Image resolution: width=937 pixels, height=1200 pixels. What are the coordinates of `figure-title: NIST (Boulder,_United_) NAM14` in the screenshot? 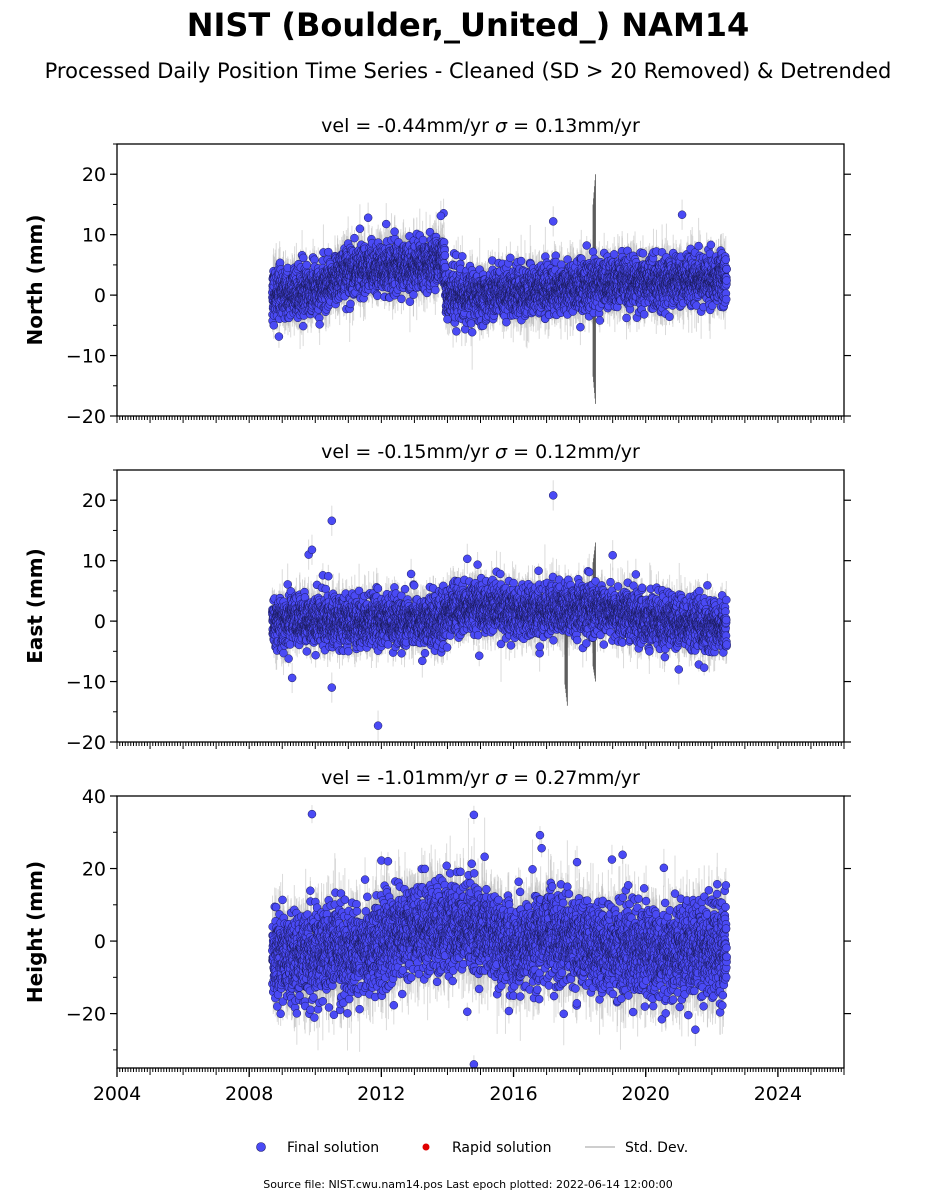 It's located at (468, 25).